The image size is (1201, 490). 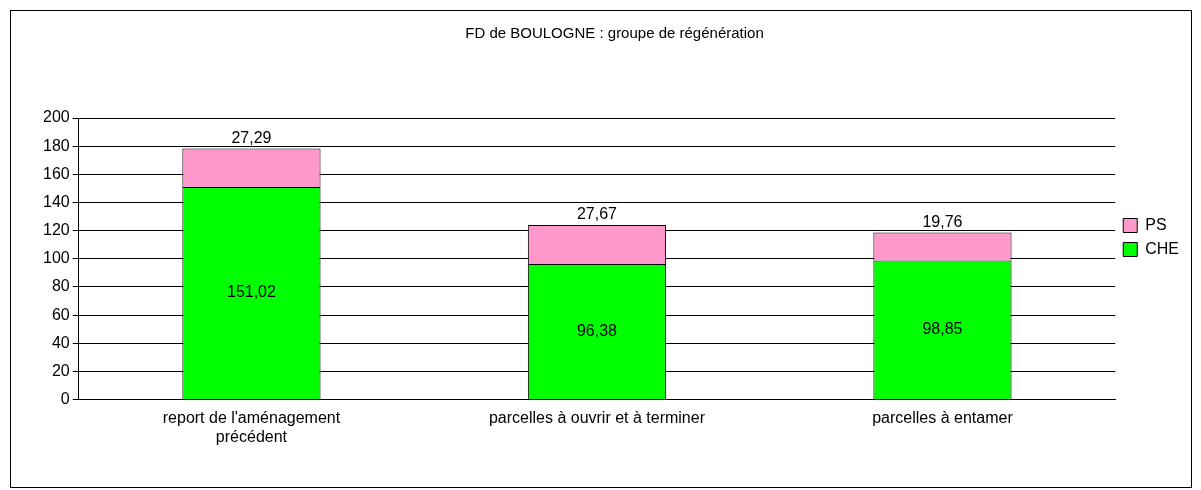 What do you see at coordinates (1162, 248) in the screenshot?
I see `legend-label: CHE` at bounding box center [1162, 248].